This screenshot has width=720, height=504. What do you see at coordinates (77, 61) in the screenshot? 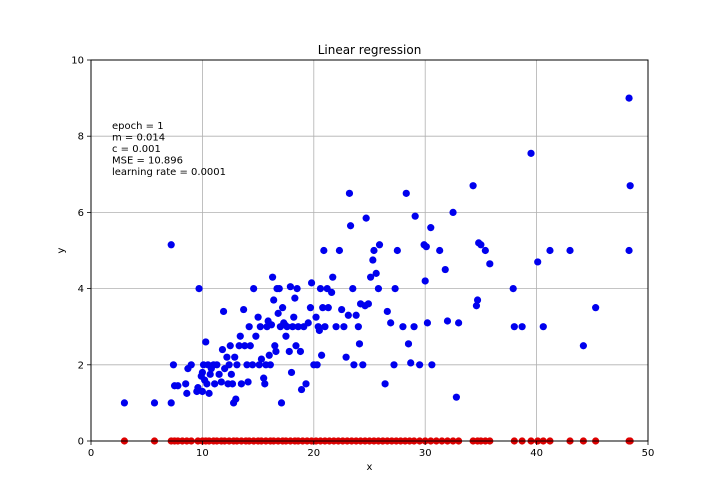
I see `y-tick-label: 10` at bounding box center [77, 61].